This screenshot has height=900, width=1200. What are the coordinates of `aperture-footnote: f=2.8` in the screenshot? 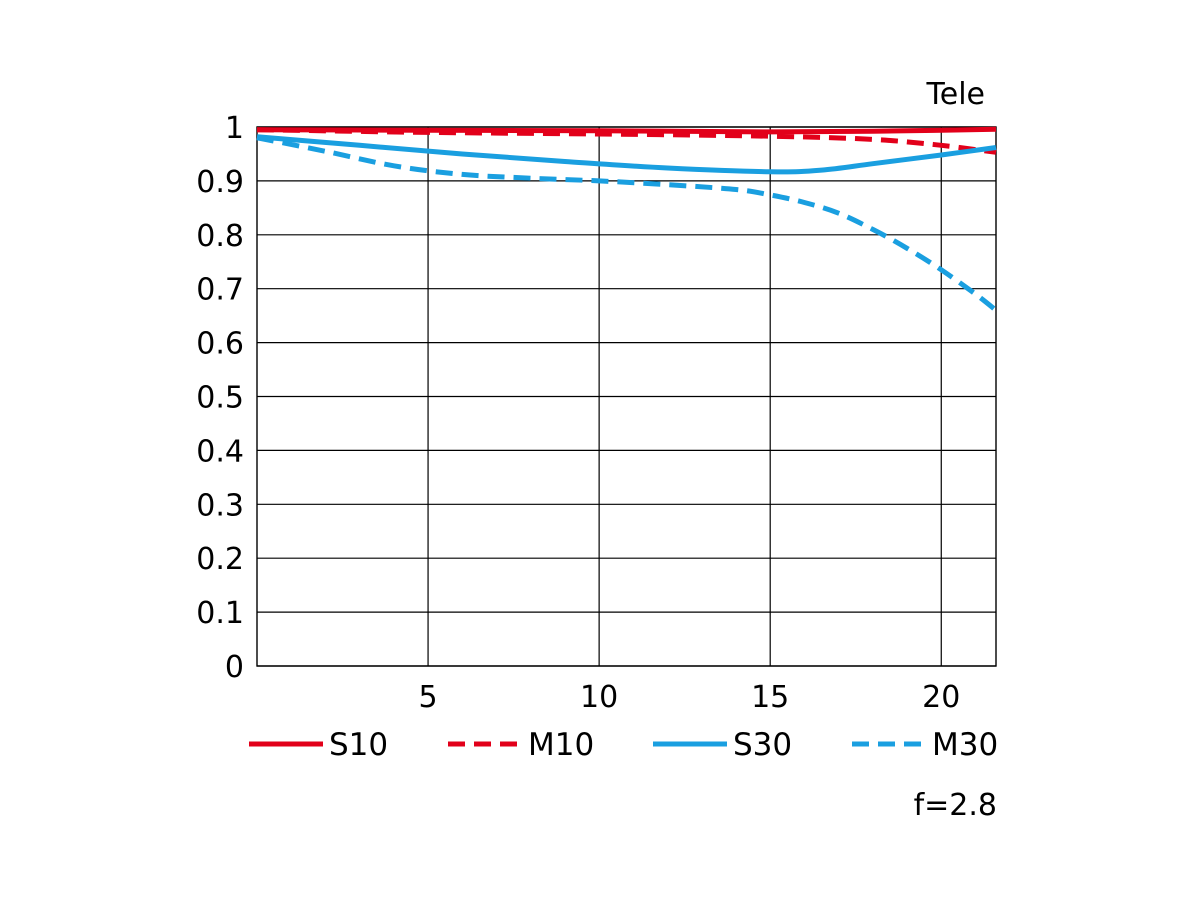 It's located at (955, 805).